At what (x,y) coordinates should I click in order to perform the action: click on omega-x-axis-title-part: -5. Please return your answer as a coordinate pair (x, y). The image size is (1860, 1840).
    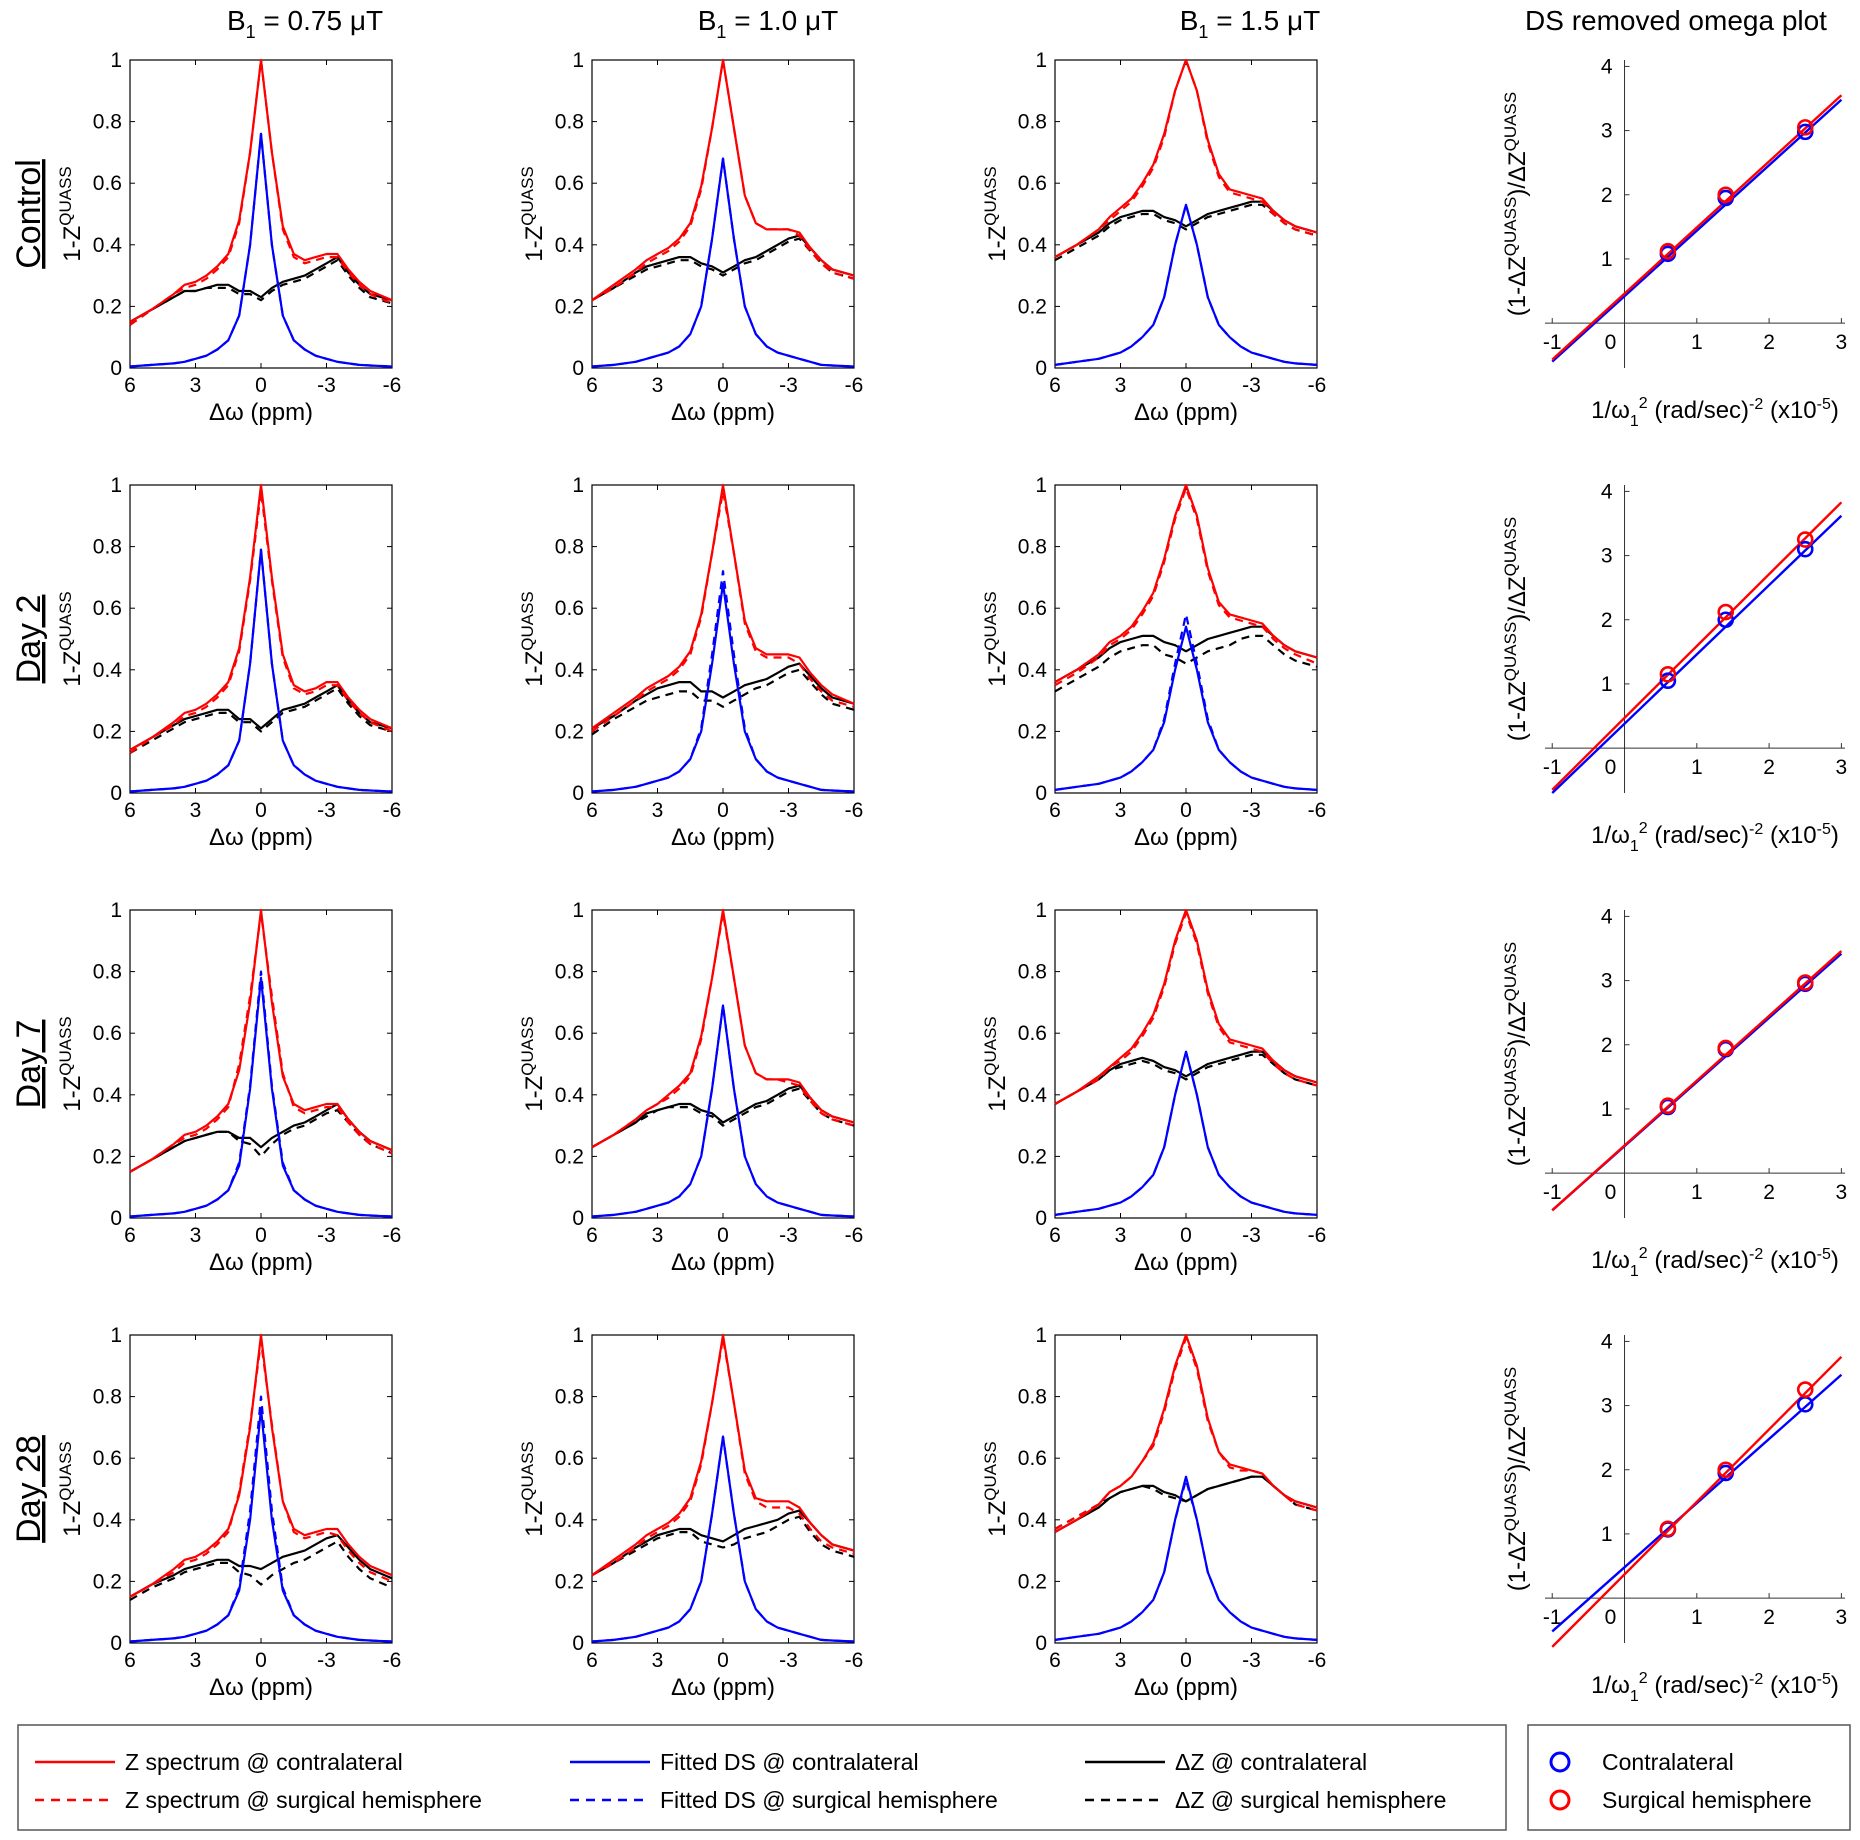
    Looking at the image, I should click on (1824, 829).